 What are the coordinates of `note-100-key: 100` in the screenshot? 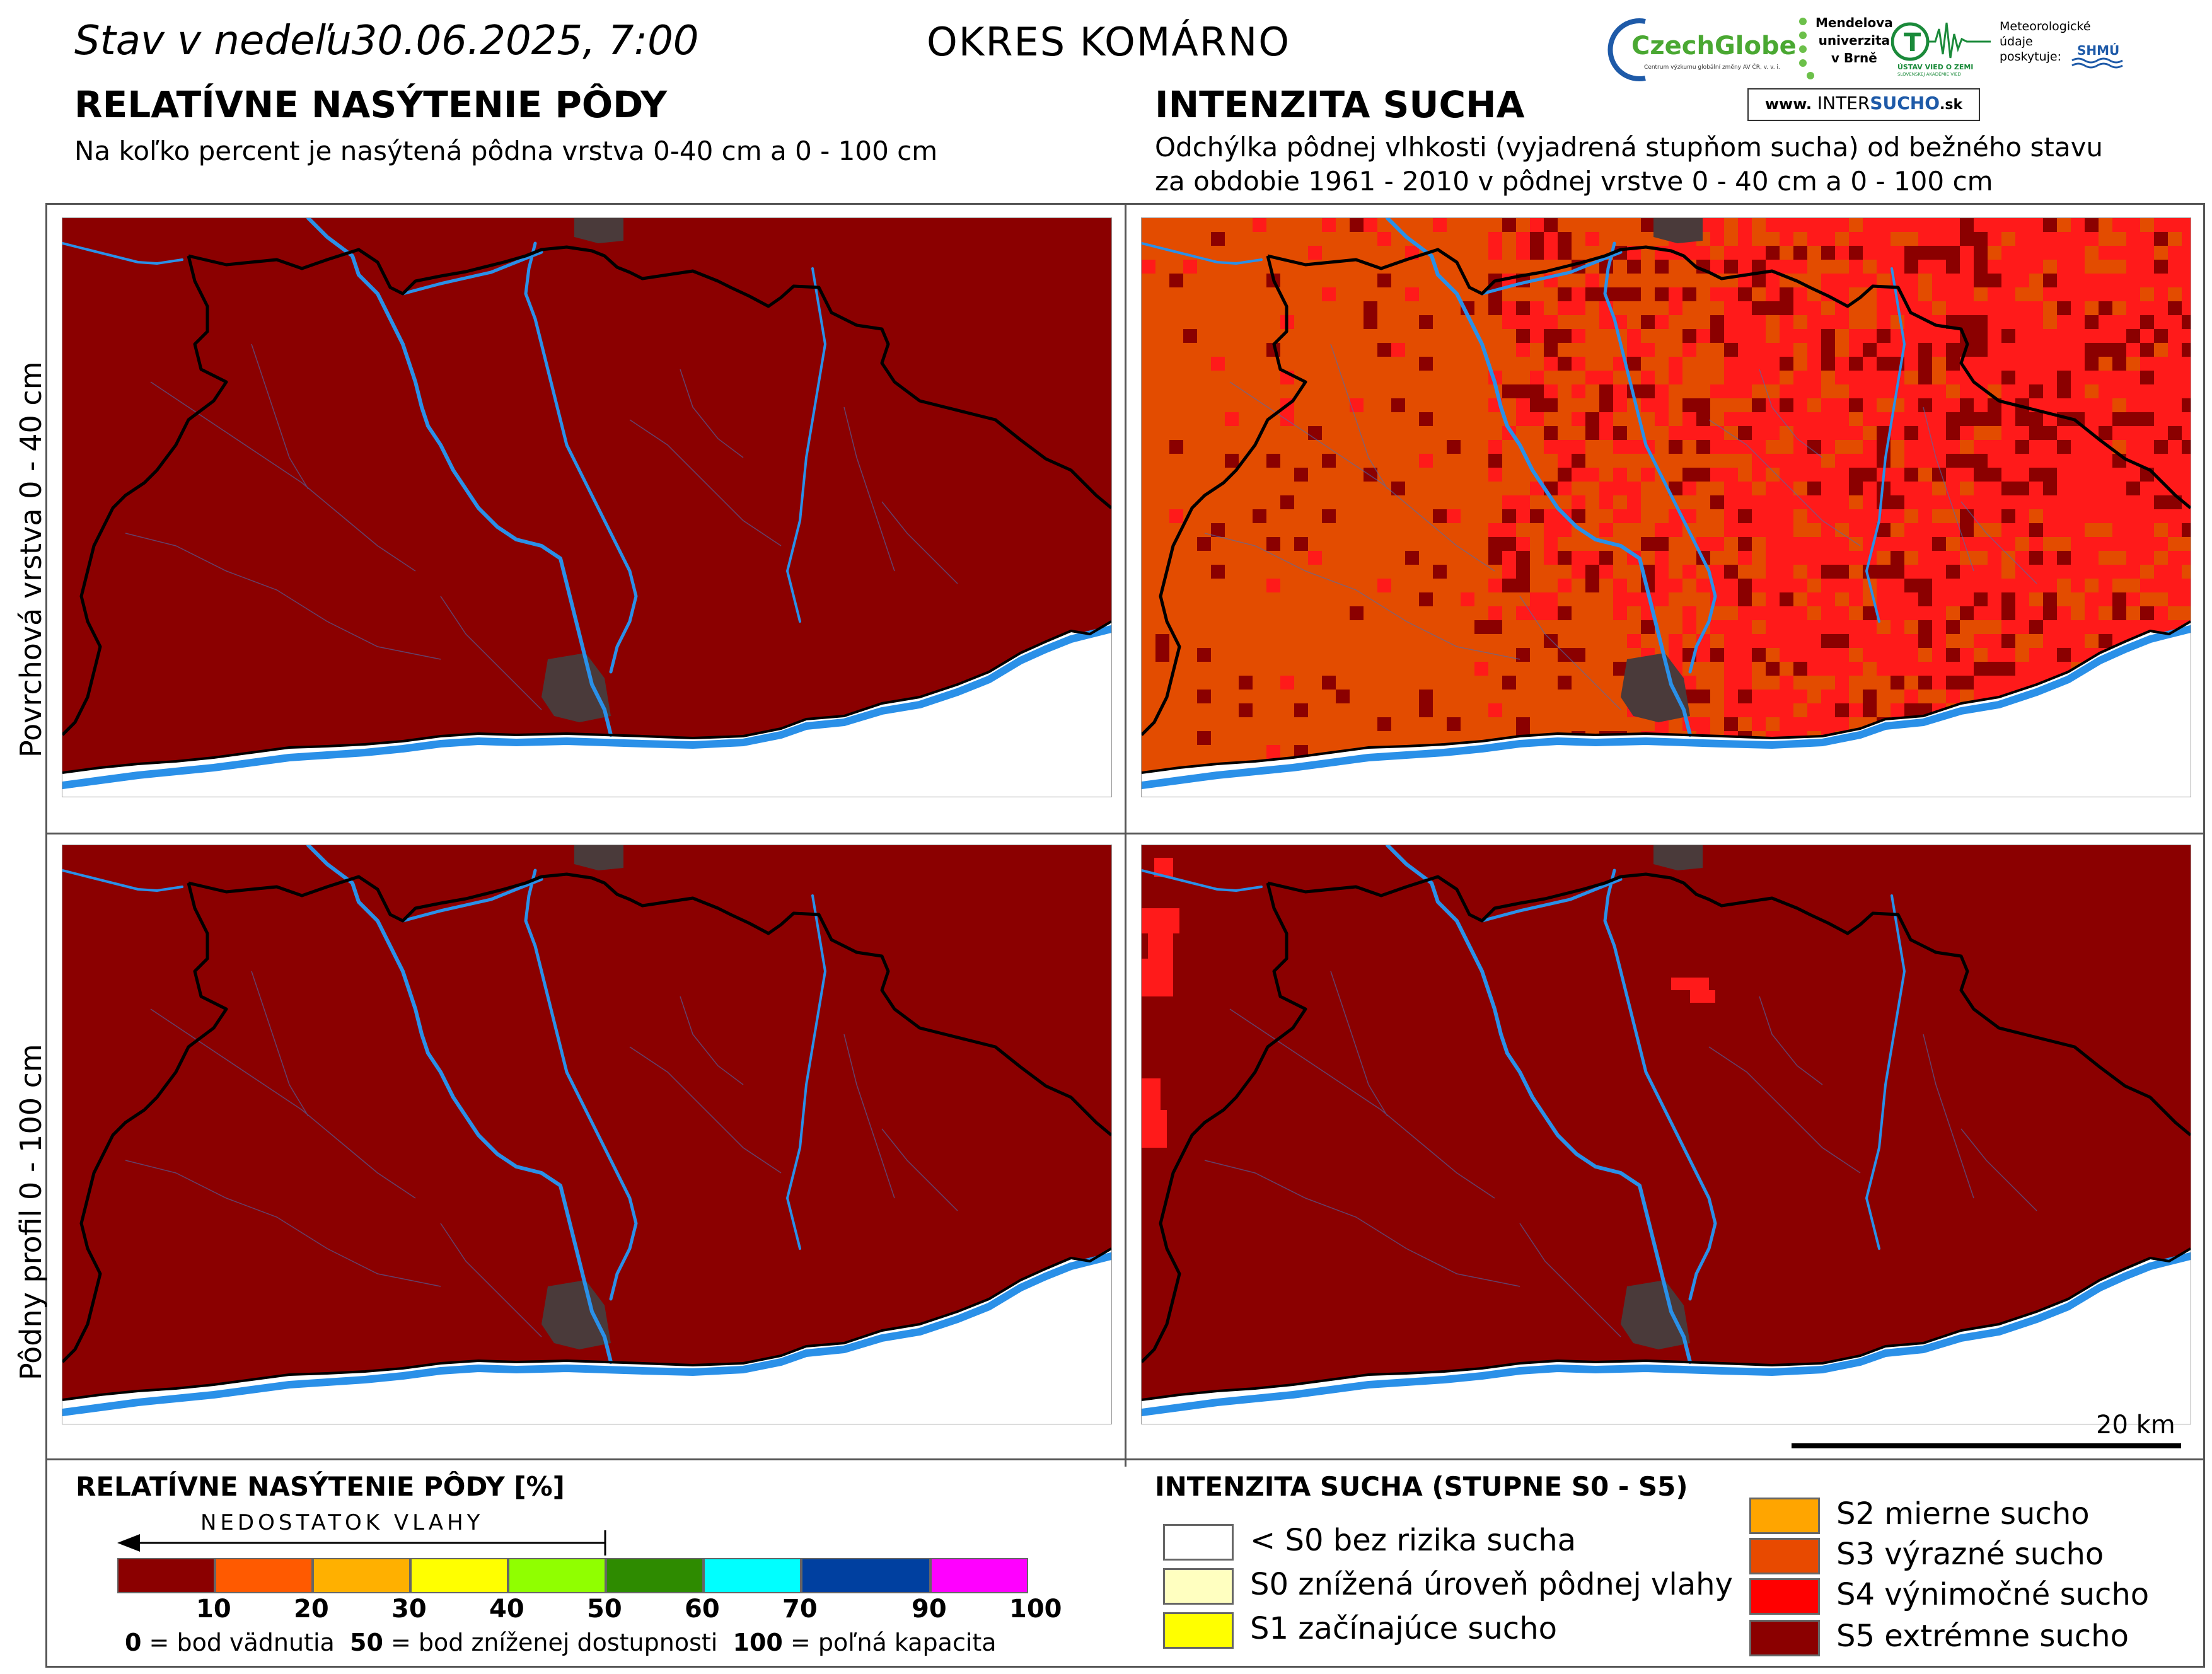 It's located at (758, 1642).